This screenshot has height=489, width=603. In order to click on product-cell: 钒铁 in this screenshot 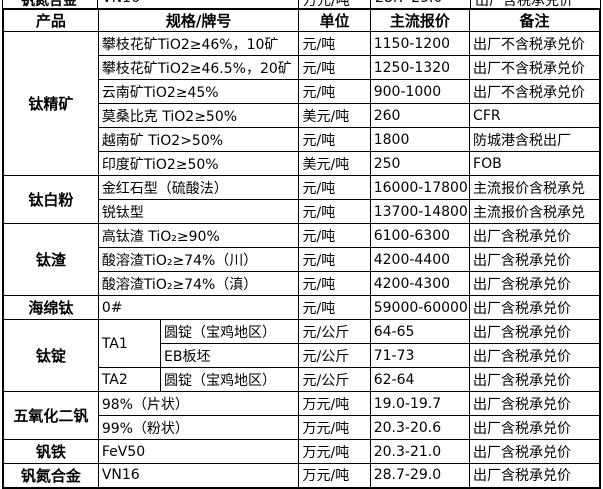, I will do `click(50, 451)`.